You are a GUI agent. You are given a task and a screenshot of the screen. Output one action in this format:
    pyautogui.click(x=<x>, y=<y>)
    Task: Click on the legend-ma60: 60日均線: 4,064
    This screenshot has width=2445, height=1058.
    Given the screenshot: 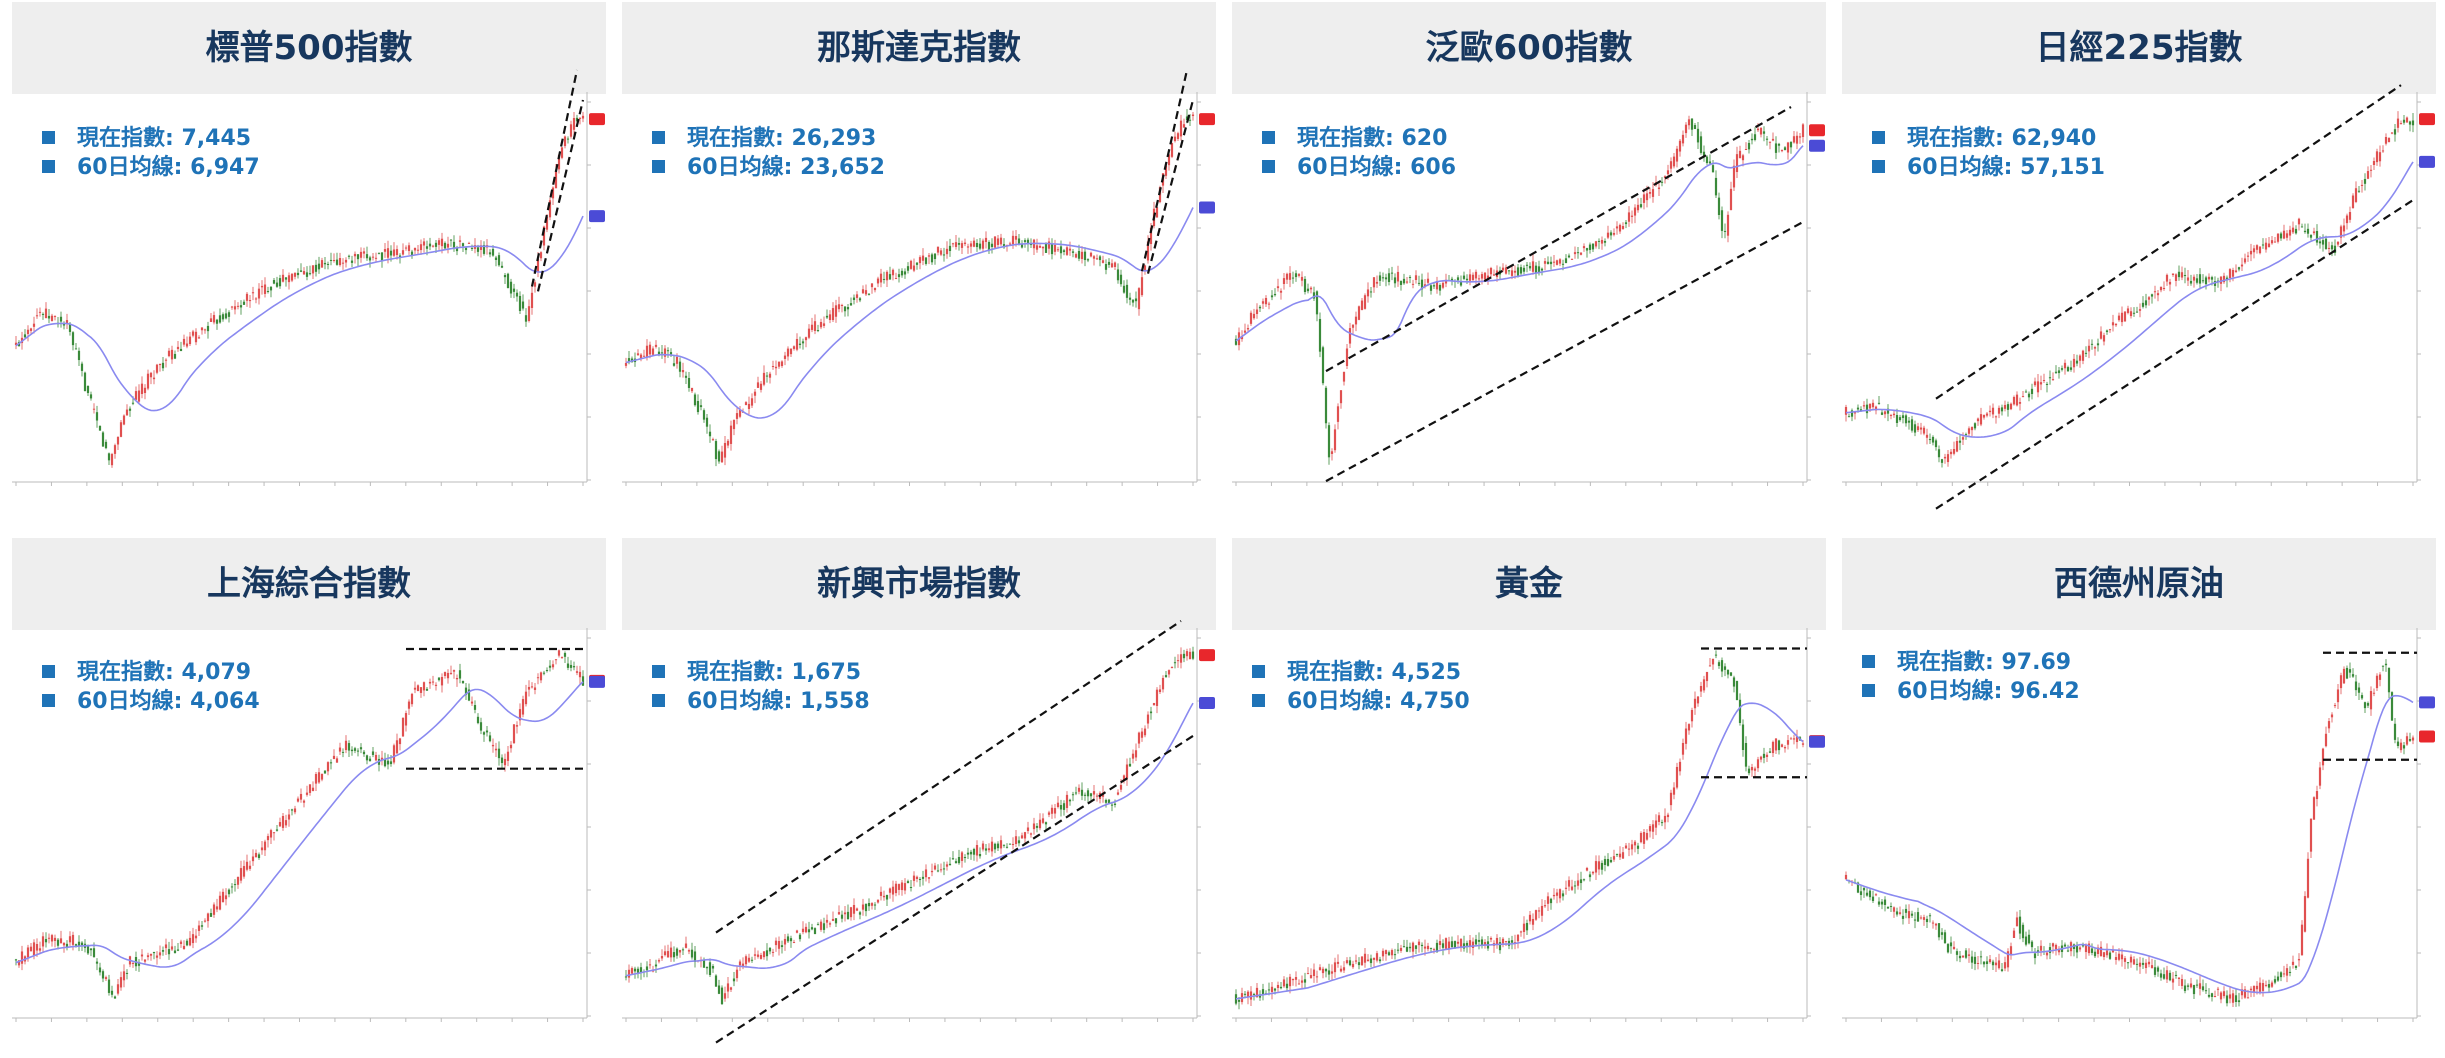 What is the action you would take?
    pyautogui.click(x=151, y=698)
    